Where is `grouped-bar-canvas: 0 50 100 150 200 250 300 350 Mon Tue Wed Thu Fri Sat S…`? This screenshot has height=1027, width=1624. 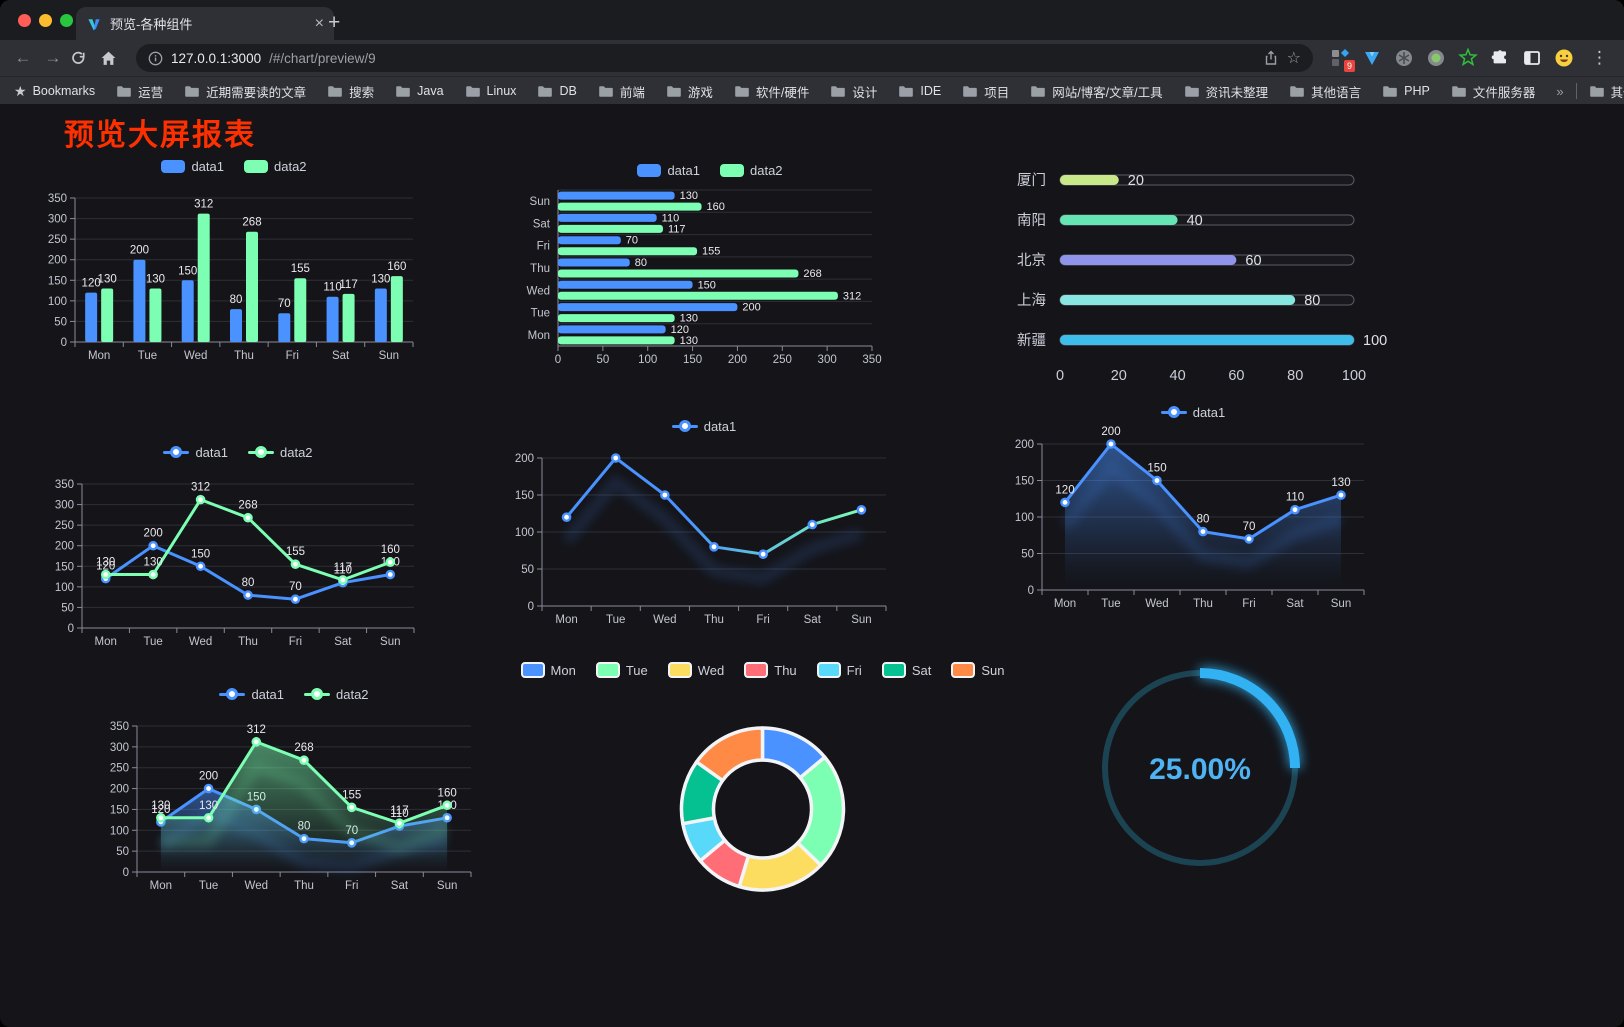
grouped-bar-canvas: 0 50 100 150 200 250 300 350 Mon Tue Wed Thu Fri Sat S… is located at coordinates (234, 275).